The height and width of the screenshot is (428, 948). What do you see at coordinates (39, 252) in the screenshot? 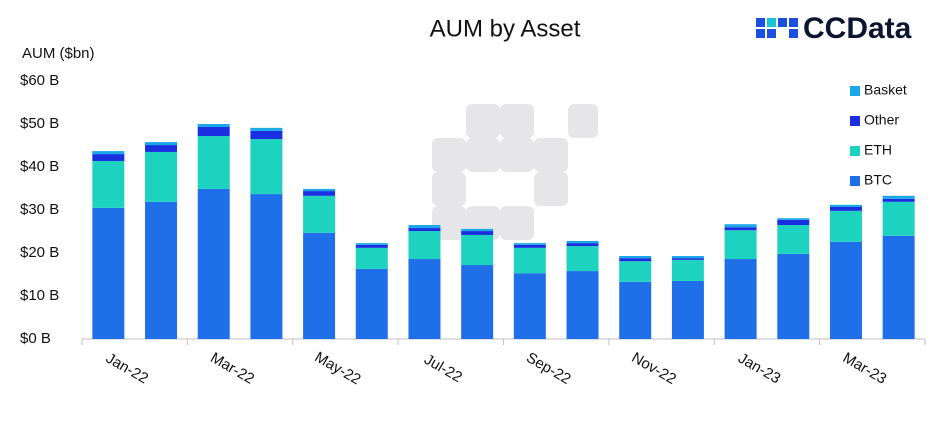
I see `y-tick-label: $20 B` at bounding box center [39, 252].